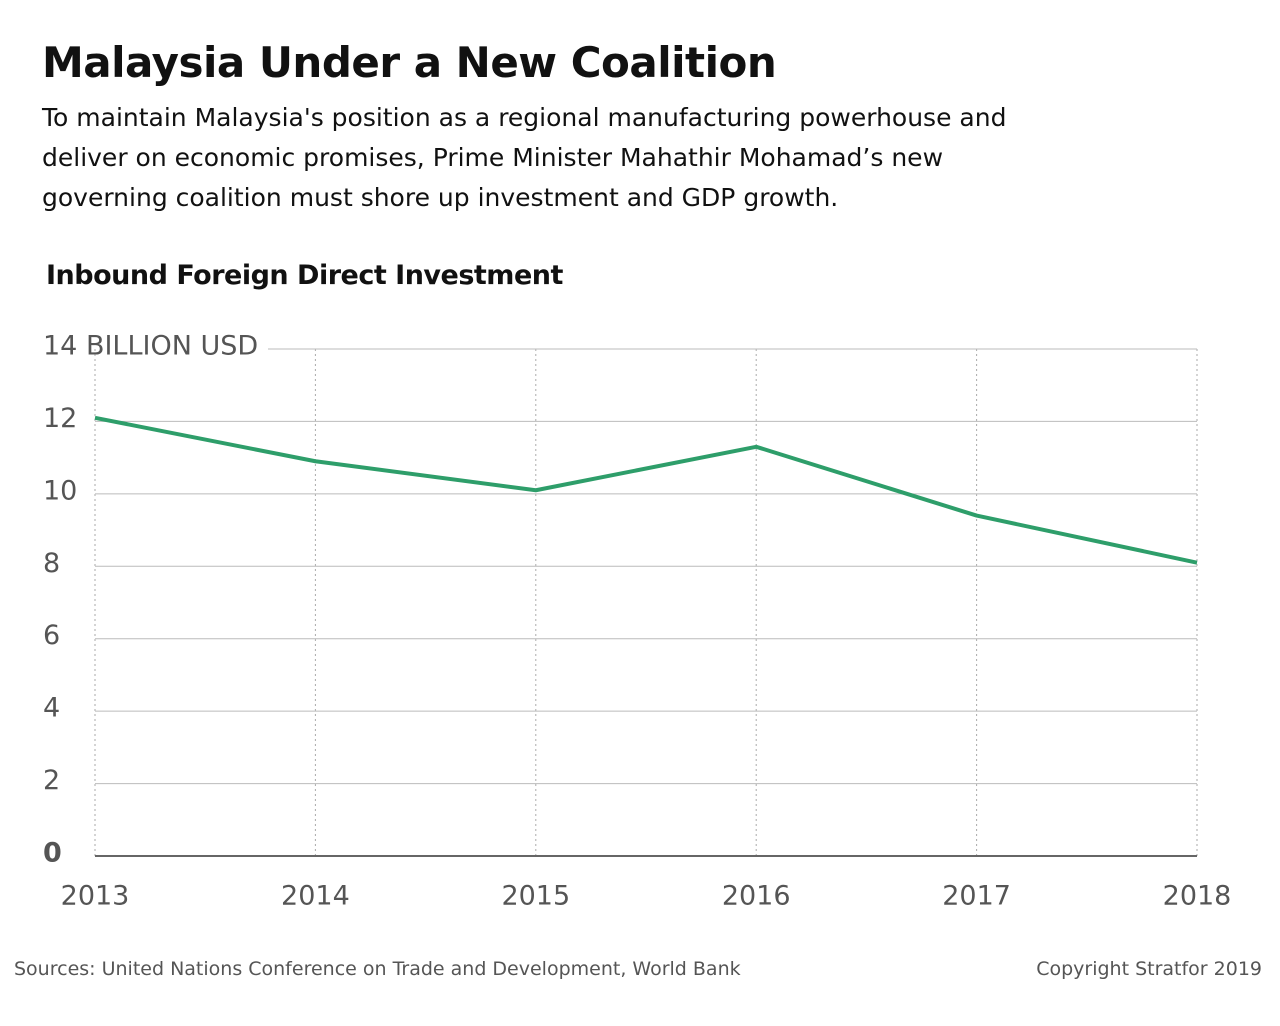 The height and width of the screenshot is (1026, 1280). I want to click on y-tick-label: 4, so click(51, 708).